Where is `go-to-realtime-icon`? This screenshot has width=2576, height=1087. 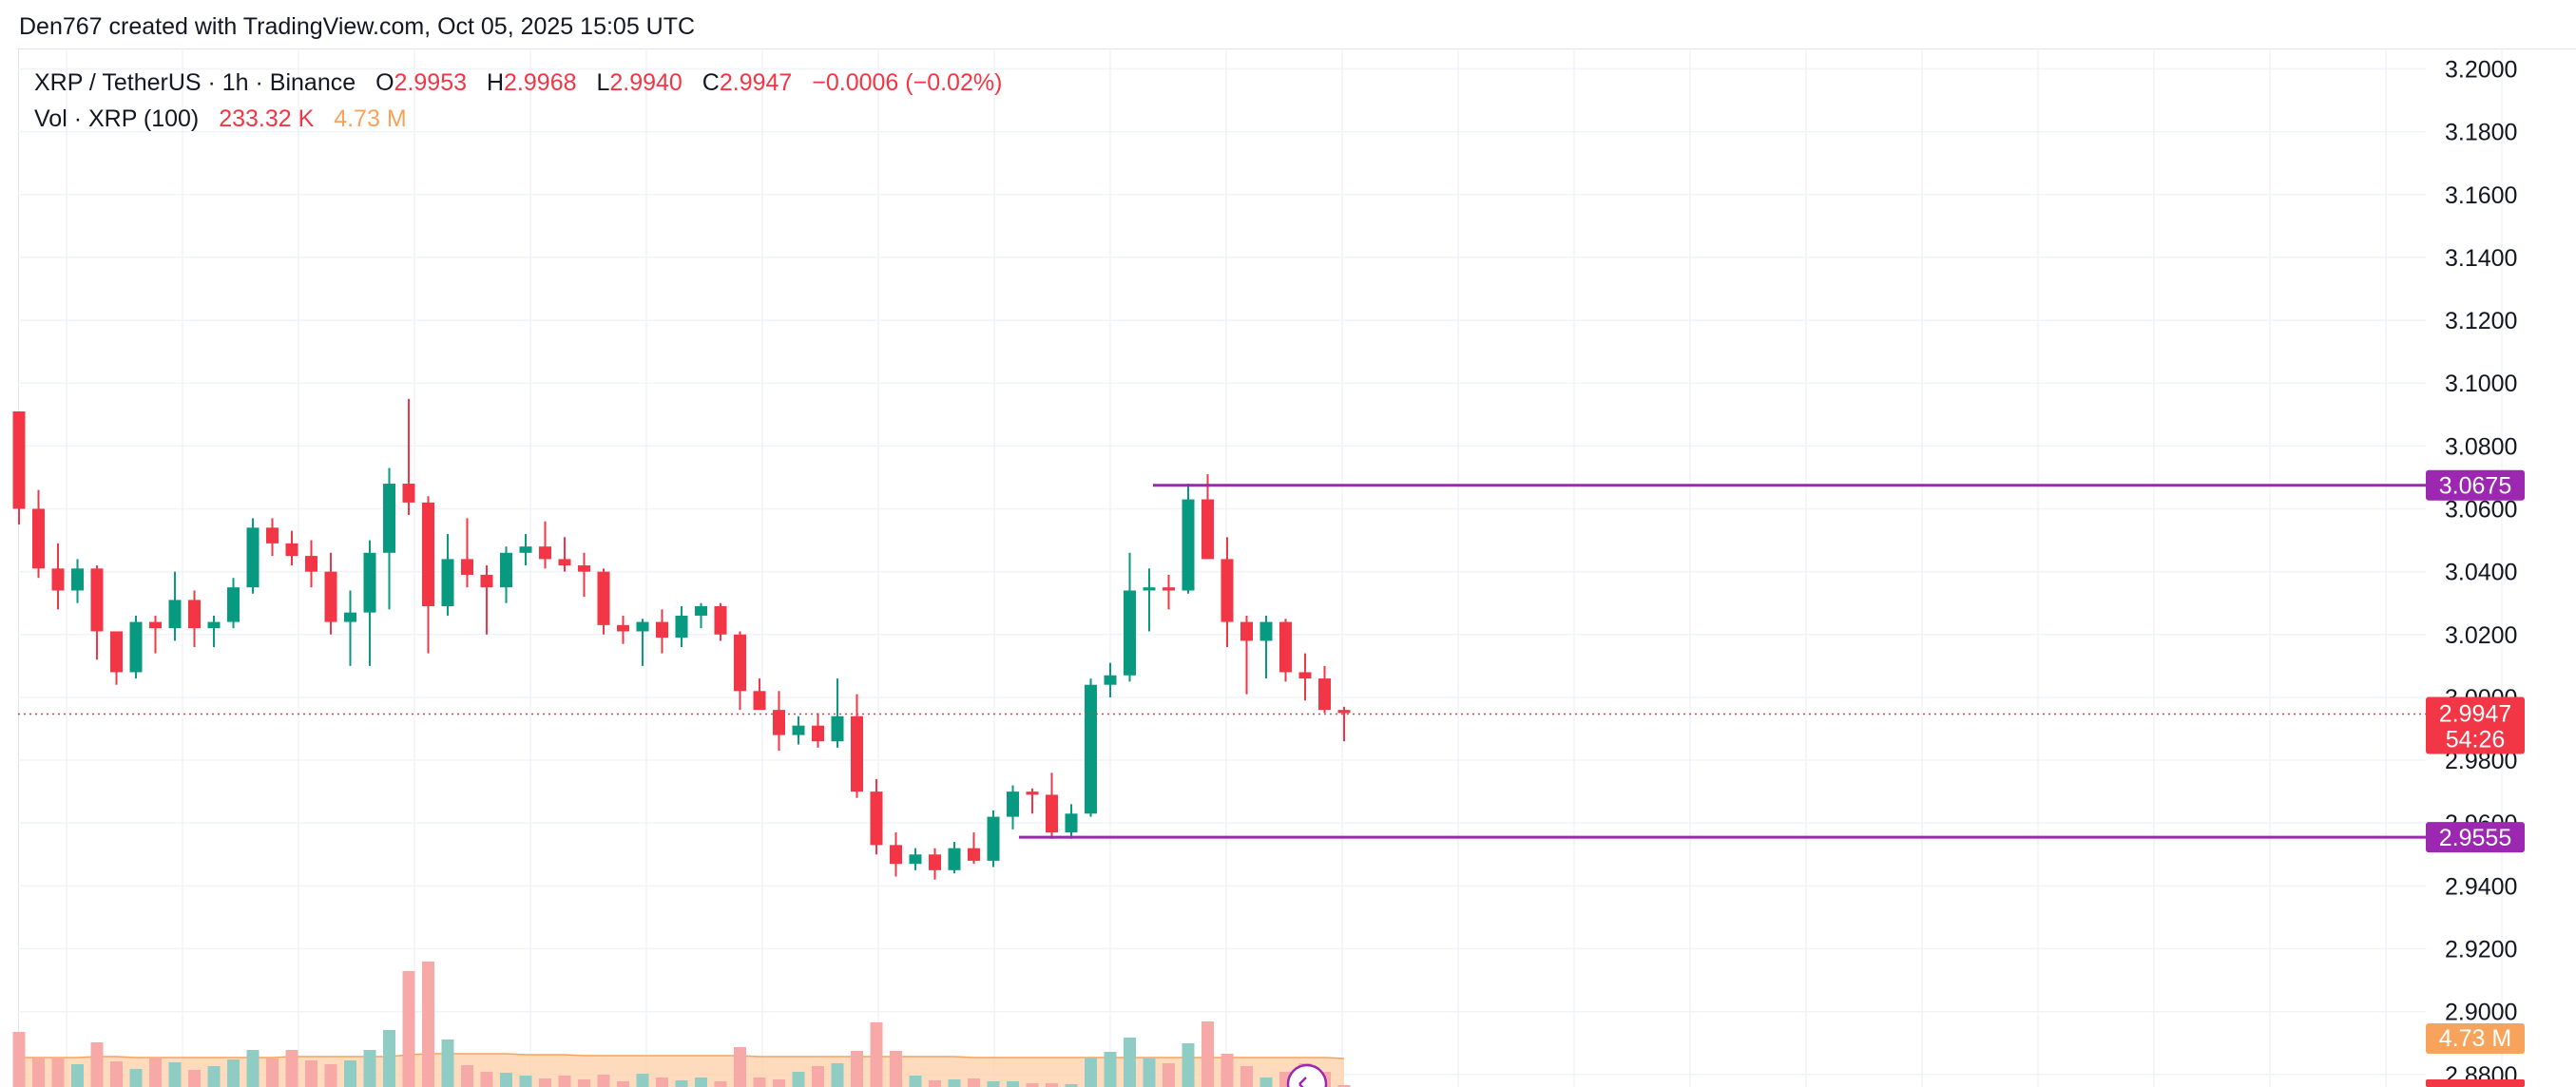 go-to-realtime-icon is located at coordinates (1307, 1075).